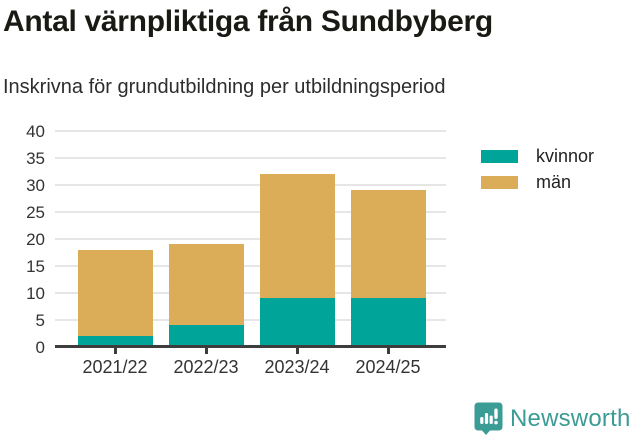 Image resolution: width=631 pixels, height=439 pixels. I want to click on bar-2021-22-män, so click(115, 293).